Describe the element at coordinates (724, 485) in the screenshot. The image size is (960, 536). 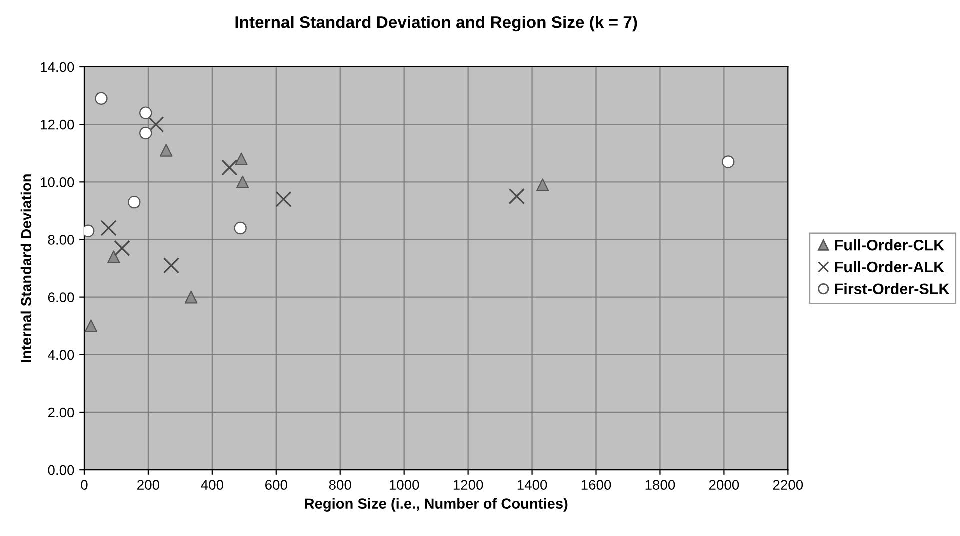
I see `x-tick-label: 2000` at that location.